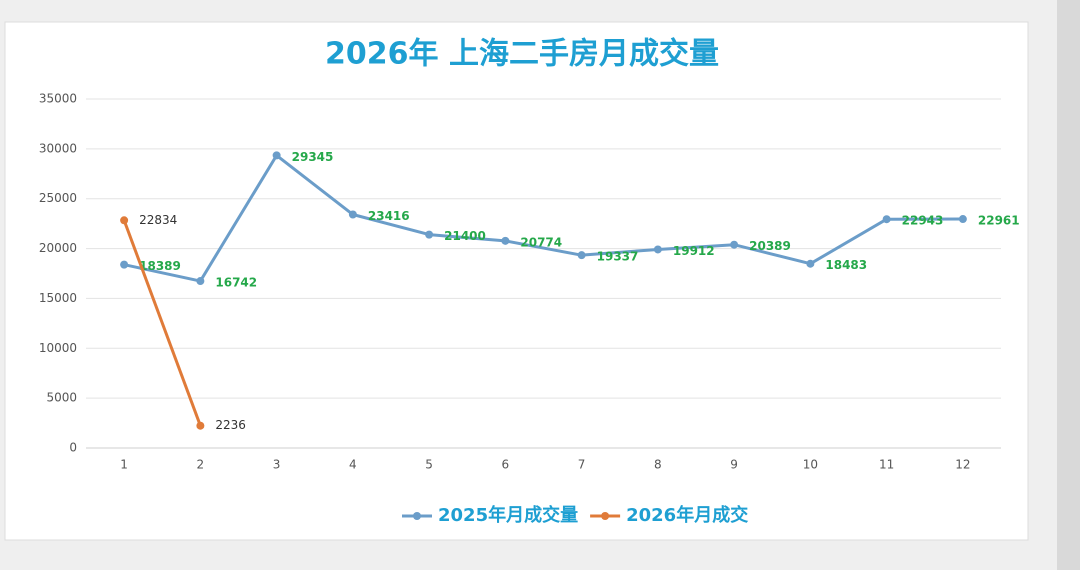 This screenshot has height=570, width=1080. What do you see at coordinates (962, 465) in the screenshot?
I see `x-tick-label: 12` at bounding box center [962, 465].